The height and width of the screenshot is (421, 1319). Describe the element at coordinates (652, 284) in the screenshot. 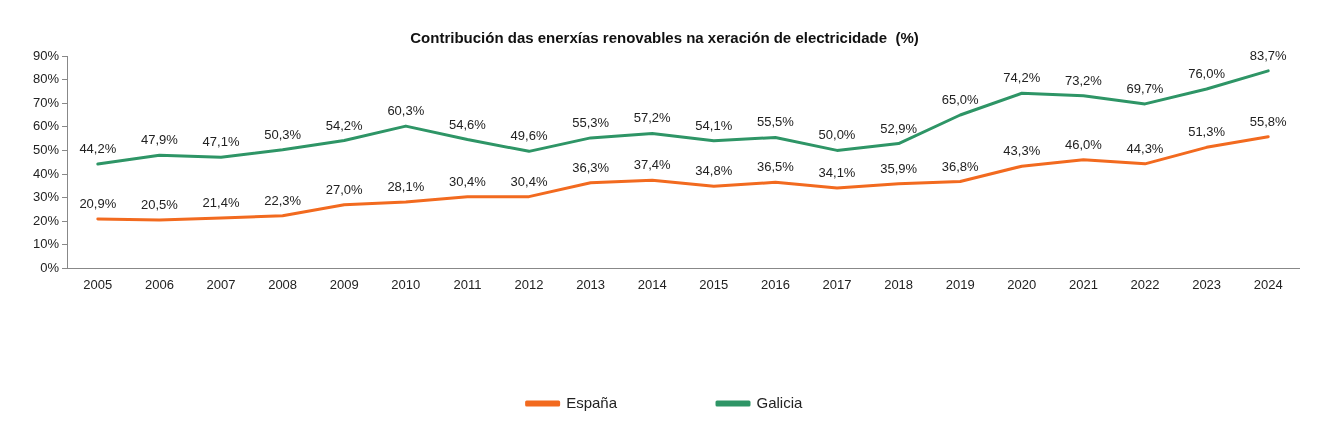

I see `x-tick-label: 2014` at that location.